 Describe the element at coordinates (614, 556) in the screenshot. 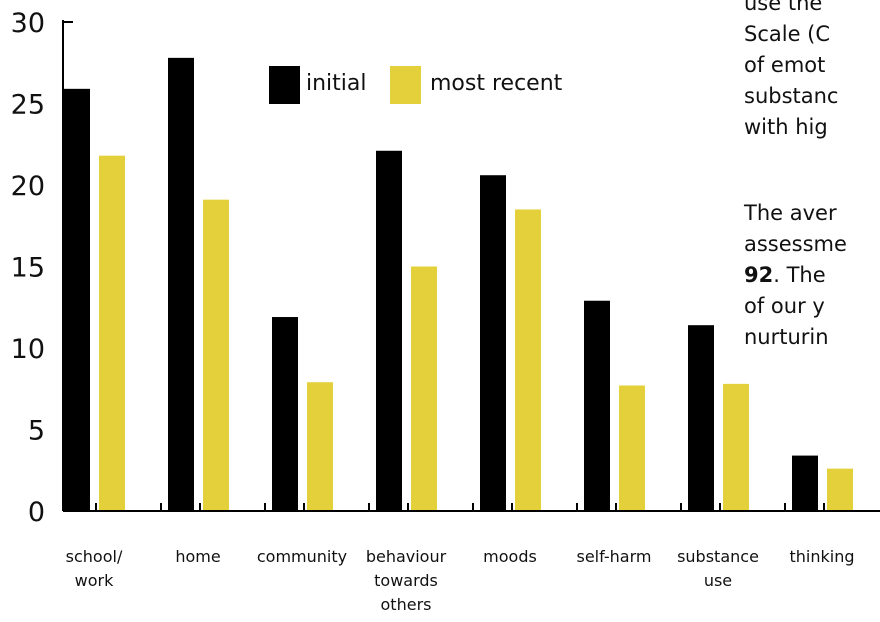

I see `x-tick-label: self-harm` at that location.